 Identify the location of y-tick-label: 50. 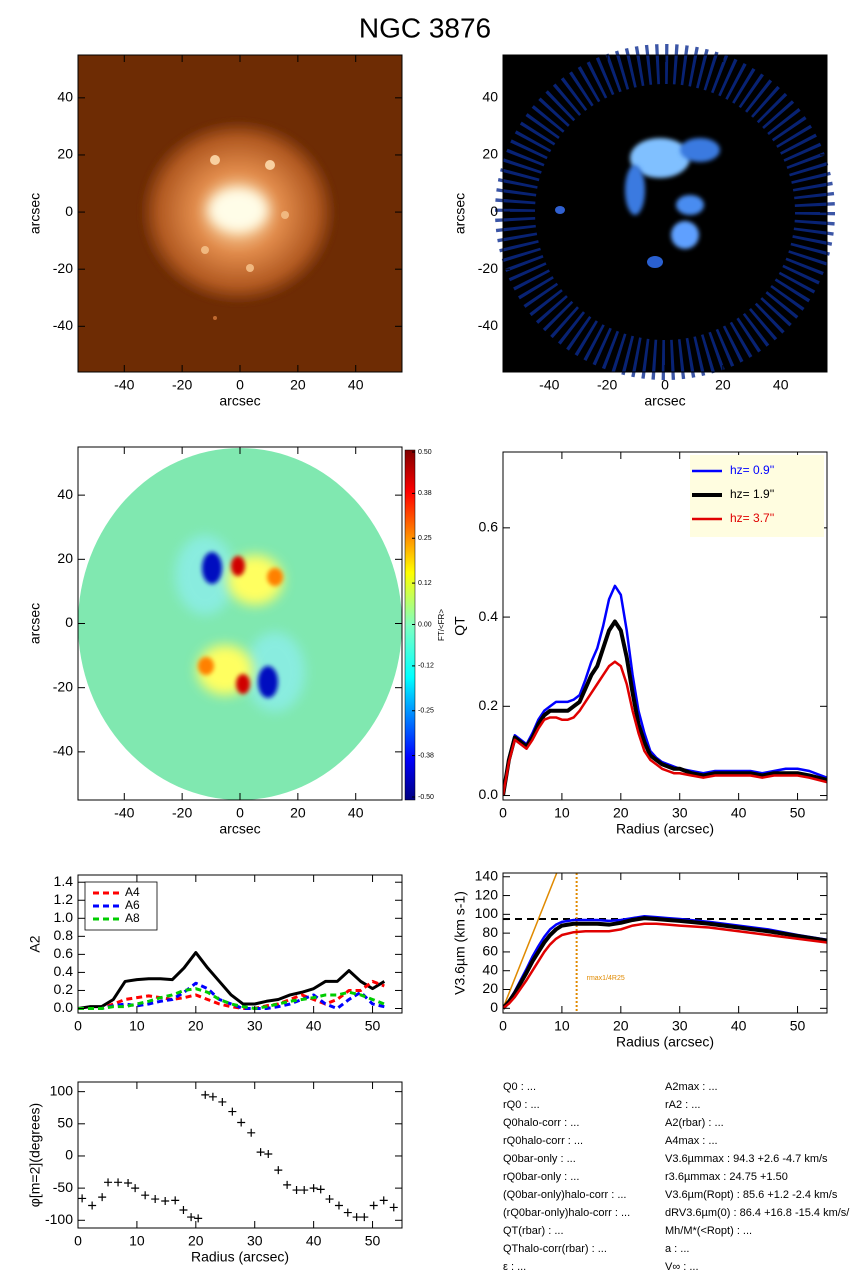
(65, 1123).